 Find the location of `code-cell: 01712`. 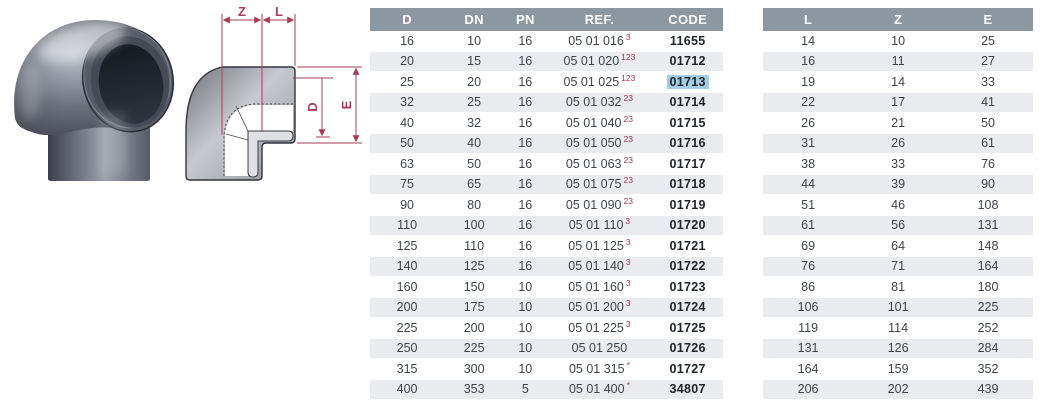

code-cell: 01712 is located at coordinates (687, 61).